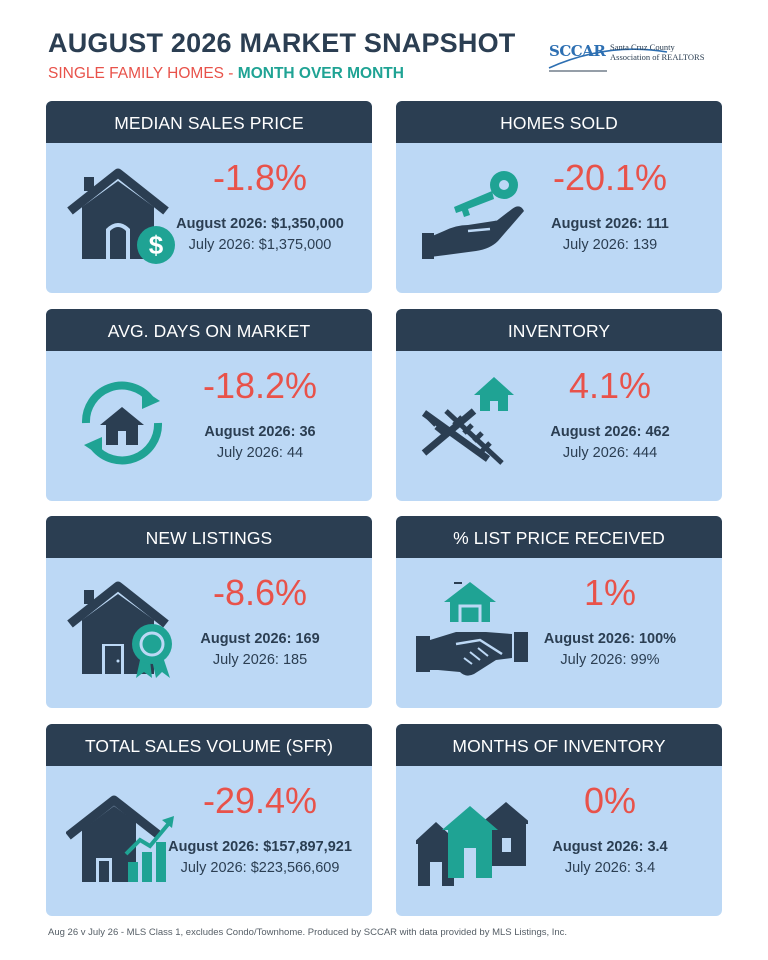 The height and width of the screenshot is (960, 768). I want to click on card-title: AVG. DAYS ON MARKET, so click(209, 330).